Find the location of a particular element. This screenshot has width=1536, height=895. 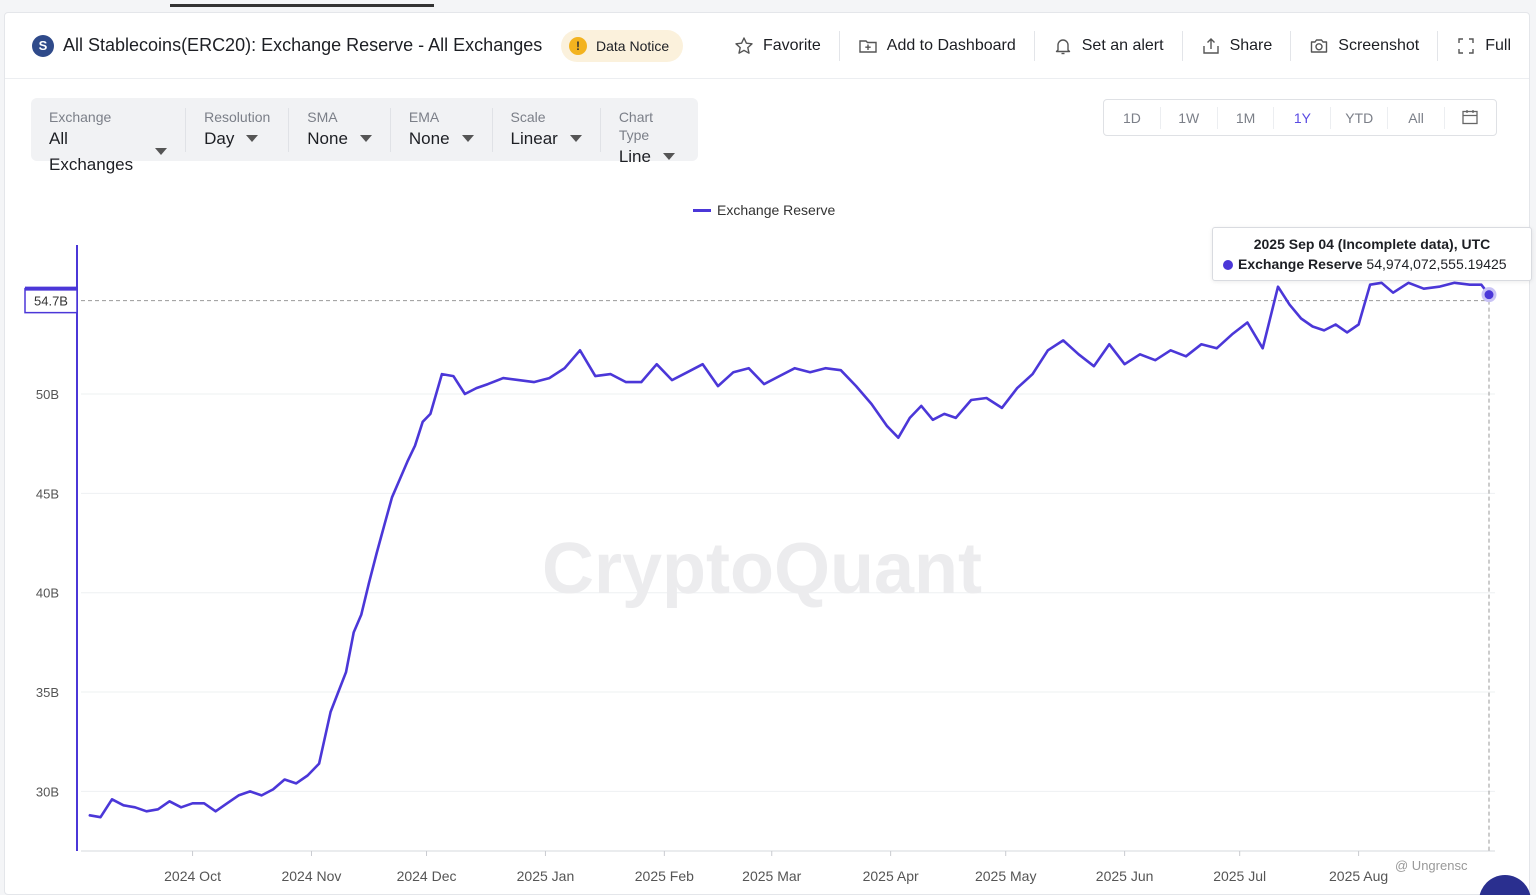

range-all-button: All is located at coordinates (1415, 117).